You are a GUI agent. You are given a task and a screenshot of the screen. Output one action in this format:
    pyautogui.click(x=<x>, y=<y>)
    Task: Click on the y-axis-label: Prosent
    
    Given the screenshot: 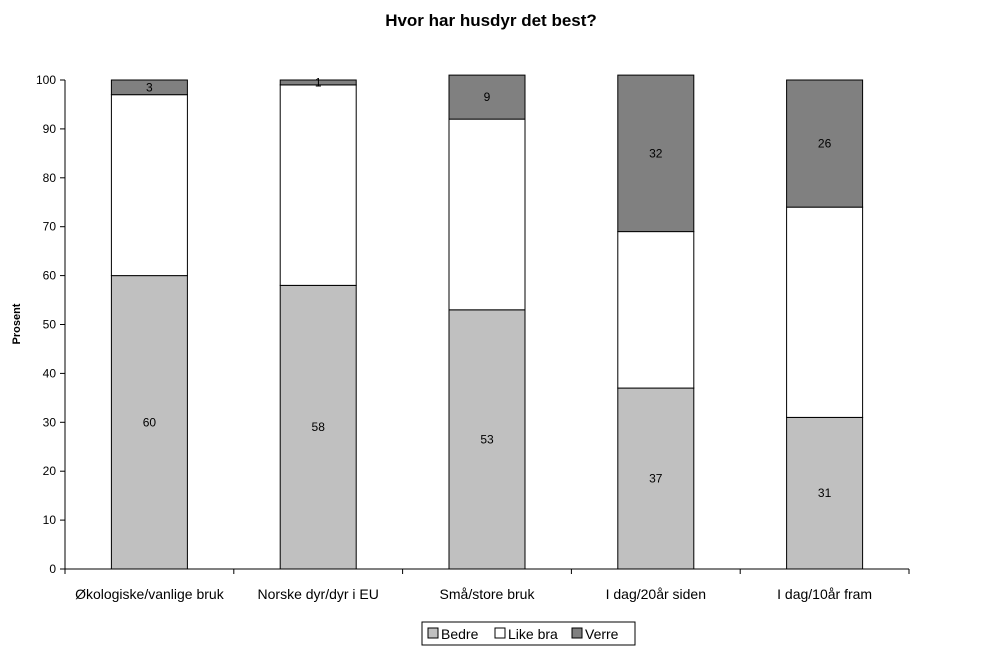 What is the action you would take?
    pyautogui.click(x=17, y=323)
    